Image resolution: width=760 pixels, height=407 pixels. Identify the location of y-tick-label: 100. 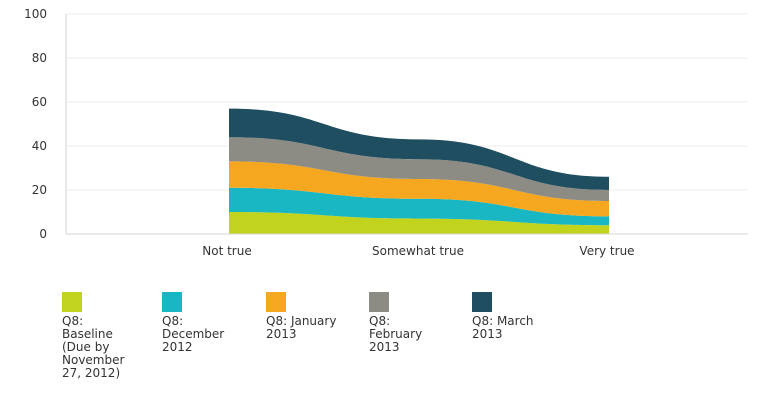
(35, 14).